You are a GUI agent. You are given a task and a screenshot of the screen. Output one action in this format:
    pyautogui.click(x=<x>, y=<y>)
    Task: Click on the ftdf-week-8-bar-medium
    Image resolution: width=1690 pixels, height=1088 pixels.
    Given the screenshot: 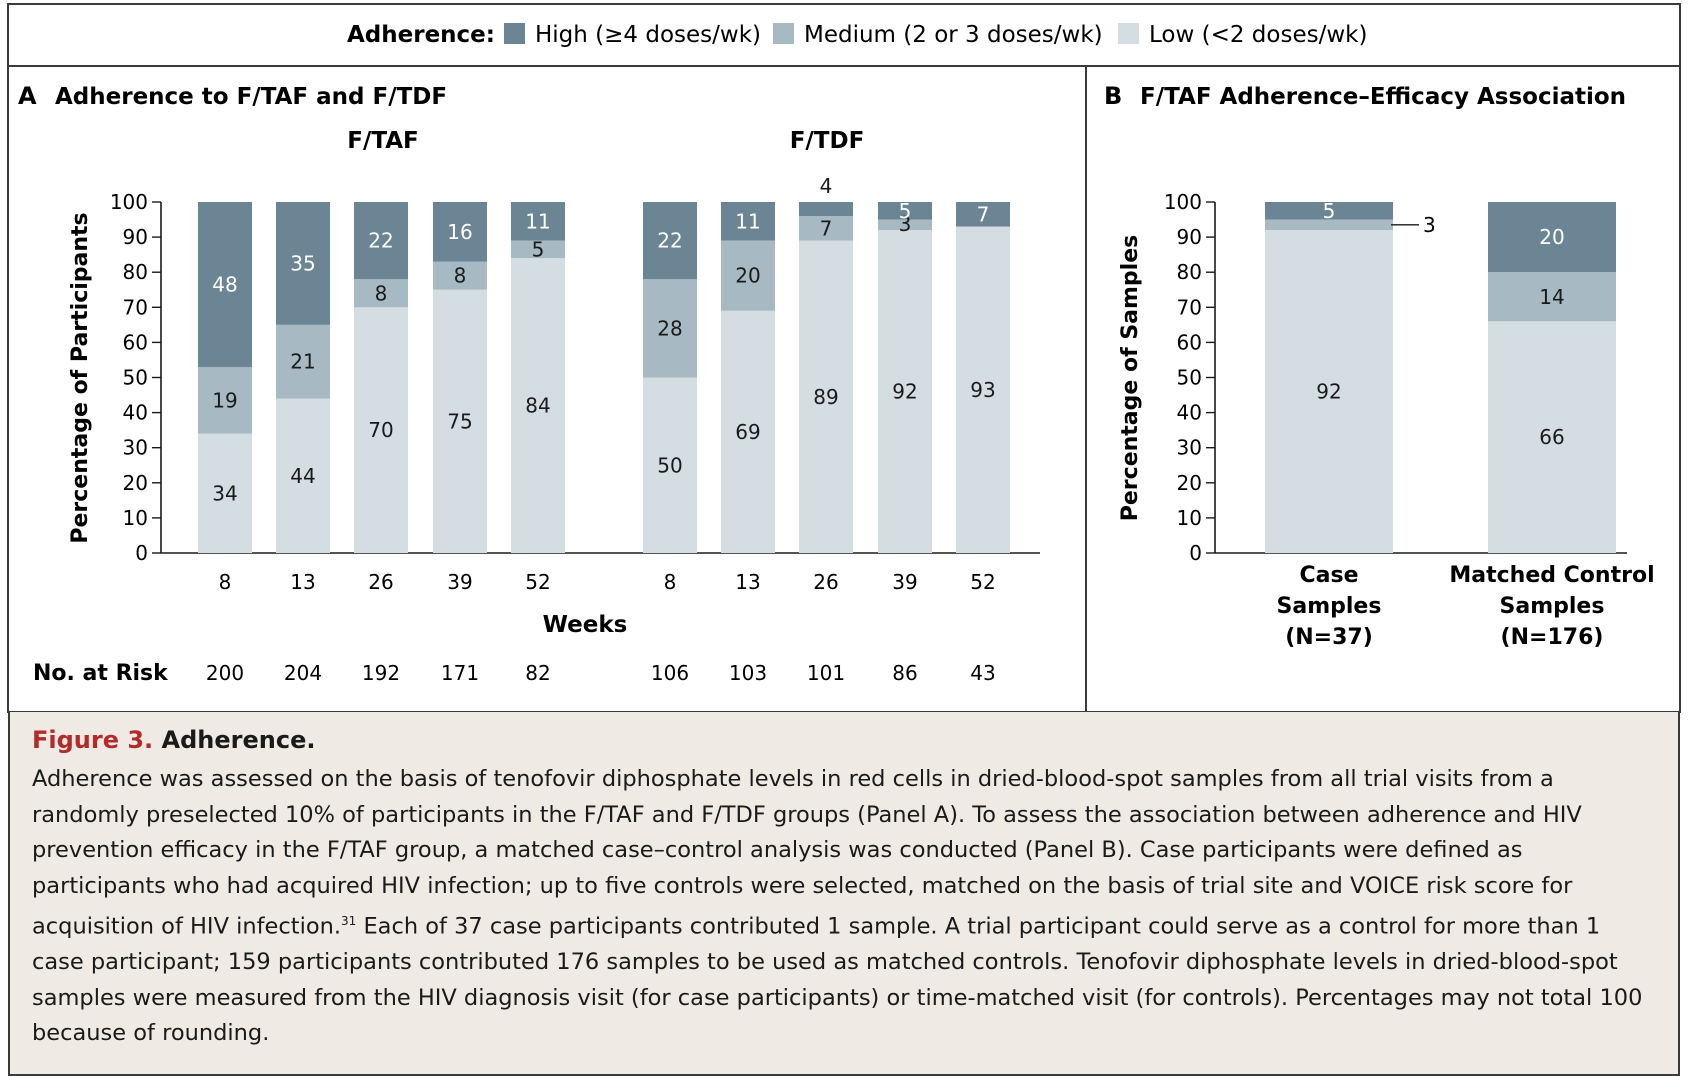 What is the action you would take?
    pyautogui.click(x=670, y=328)
    